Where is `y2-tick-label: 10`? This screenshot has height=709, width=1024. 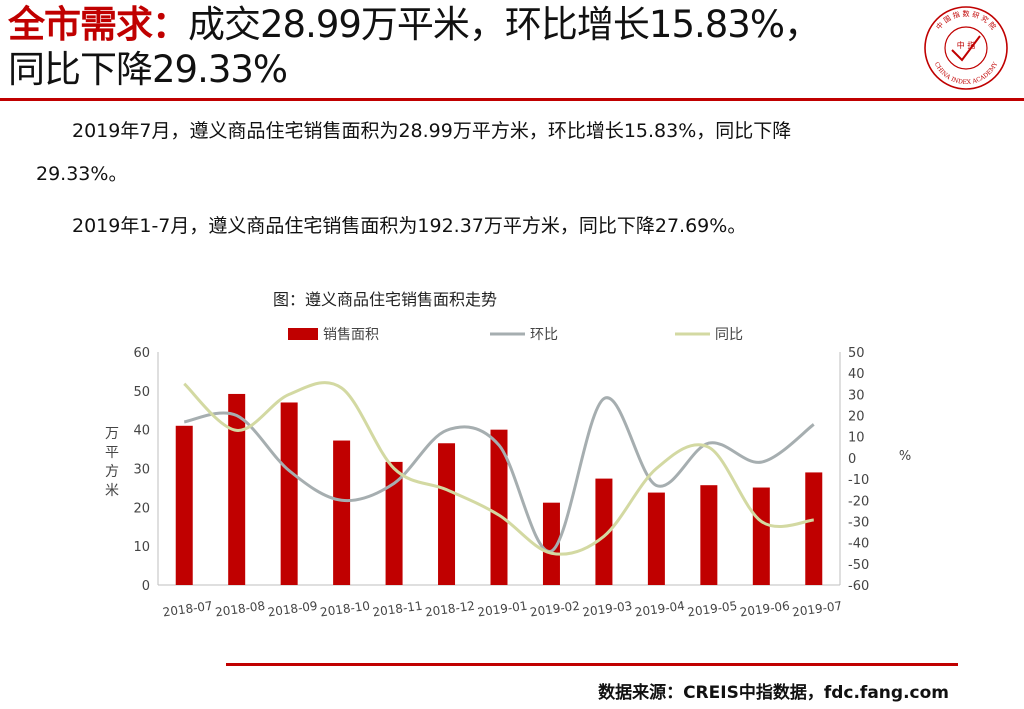
y2-tick-label: 10 is located at coordinates (856, 438).